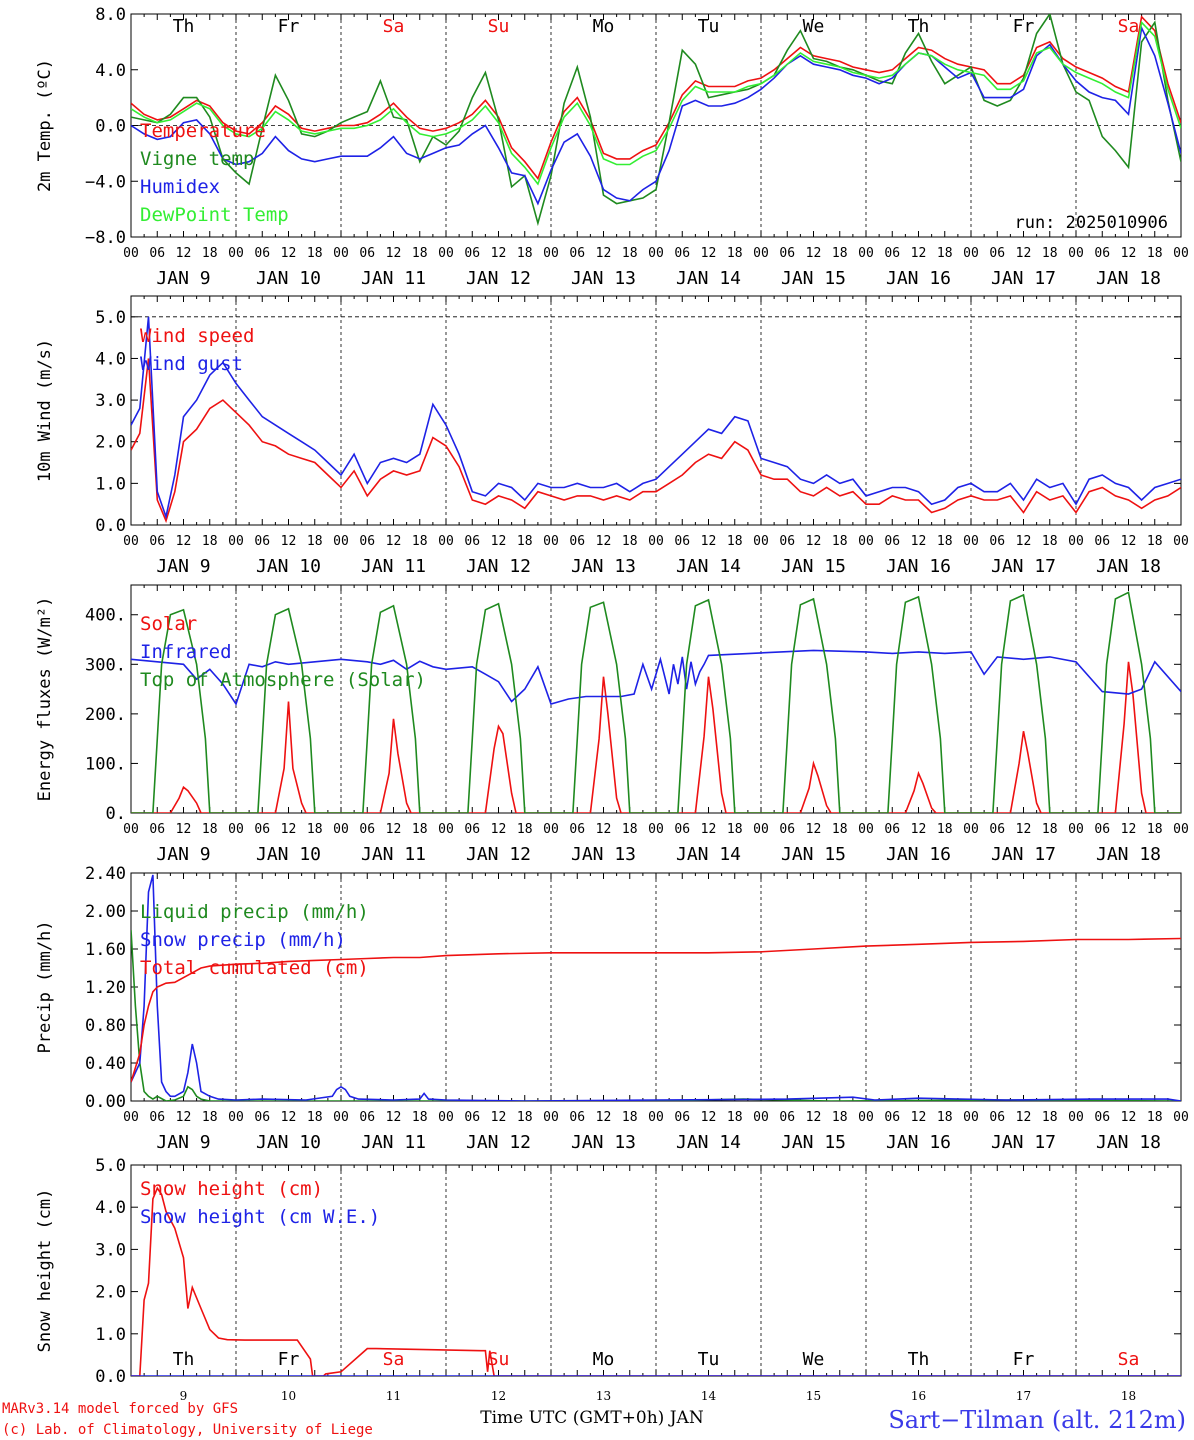 The width and height of the screenshot is (1194, 1440). What do you see at coordinates (1023, 1142) in the screenshot?
I see `date-label: JAN 17` at bounding box center [1023, 1142].